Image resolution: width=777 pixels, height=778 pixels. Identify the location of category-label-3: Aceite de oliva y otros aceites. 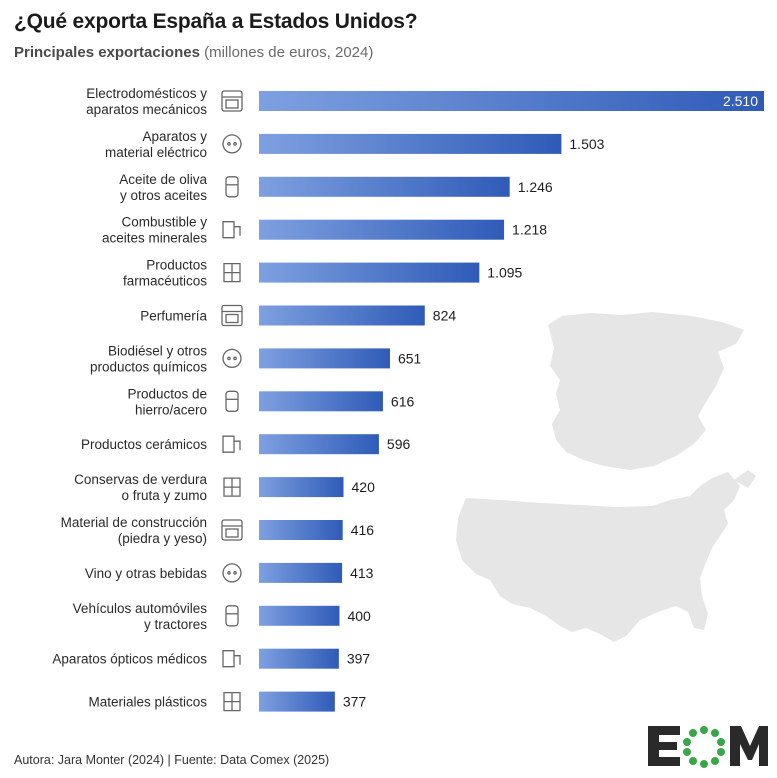
(163, 187).